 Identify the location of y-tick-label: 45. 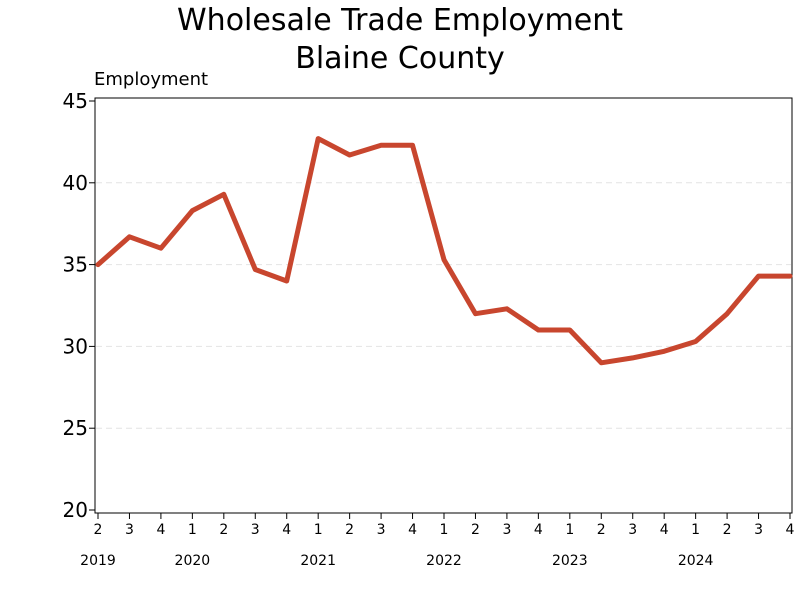
(75, 101).